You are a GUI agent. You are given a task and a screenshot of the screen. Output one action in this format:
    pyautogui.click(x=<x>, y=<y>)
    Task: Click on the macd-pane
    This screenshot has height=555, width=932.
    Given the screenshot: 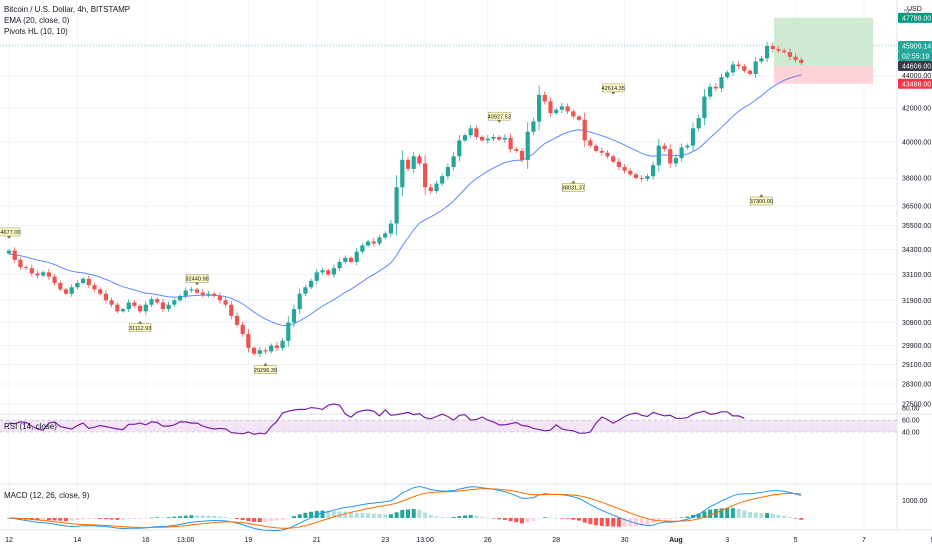 What is the action you would take?
    pyautogui.click(x=405, y=508)
    